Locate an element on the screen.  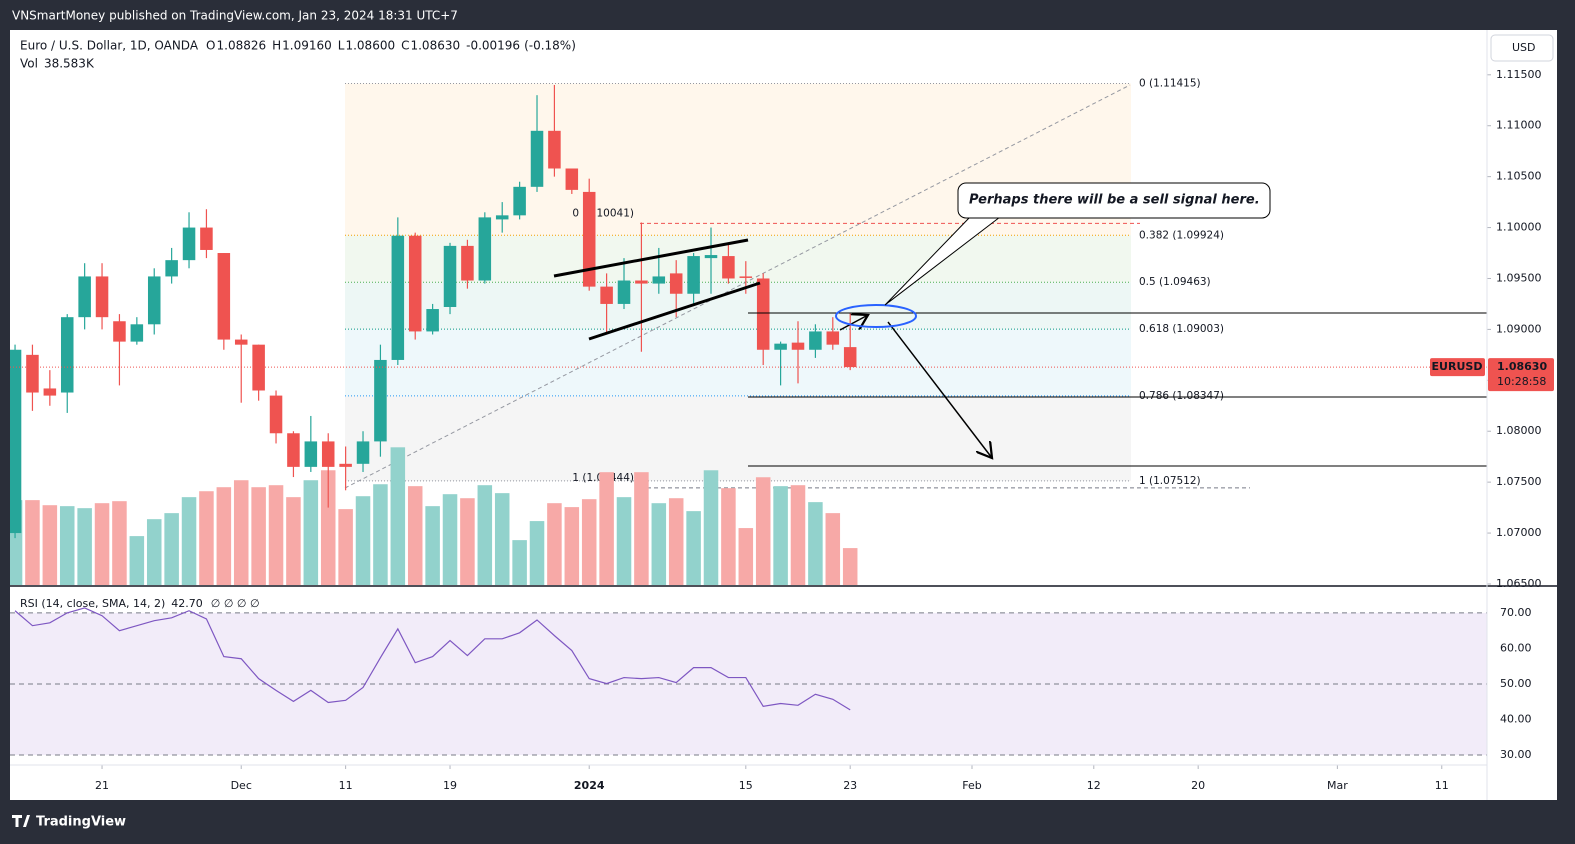
x-tick-label: 20 is located at coordinates (1198, 785).